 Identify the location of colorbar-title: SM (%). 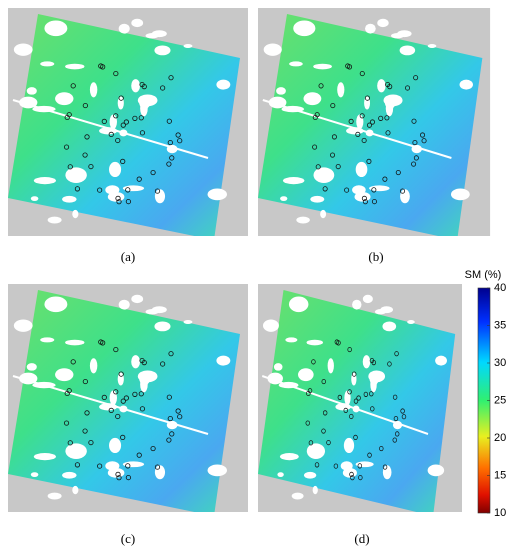
(483, 275).